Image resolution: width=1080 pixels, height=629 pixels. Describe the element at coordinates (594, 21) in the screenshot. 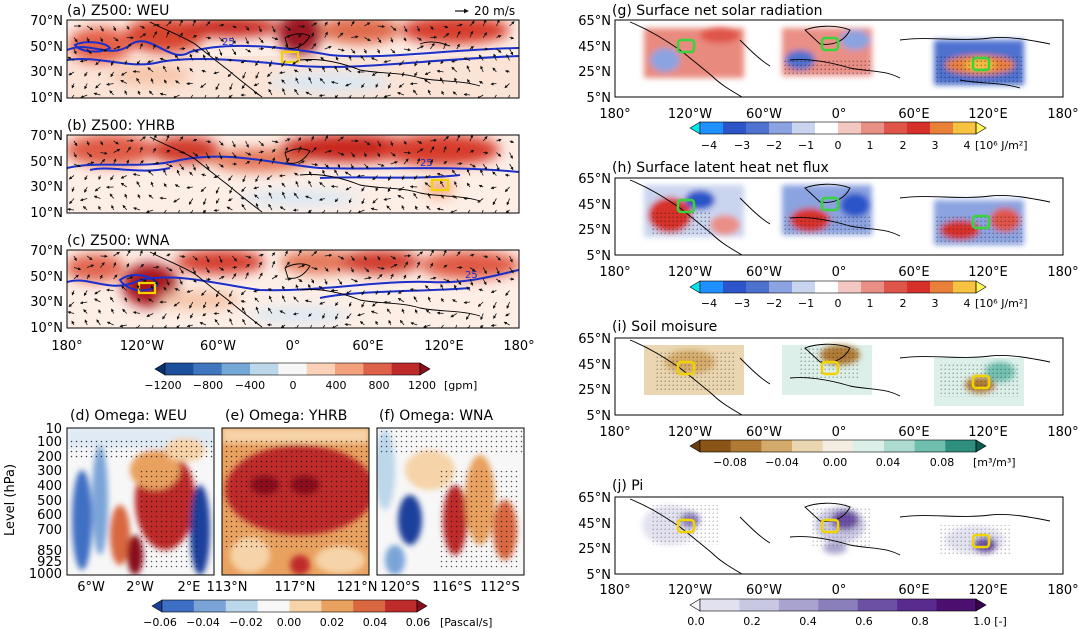

I see `panel-g-ytick: 65°N` at that location.